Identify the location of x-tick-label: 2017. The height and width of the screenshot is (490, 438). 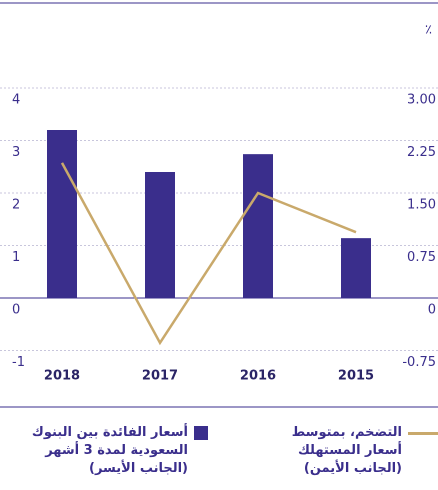
(160, 376).